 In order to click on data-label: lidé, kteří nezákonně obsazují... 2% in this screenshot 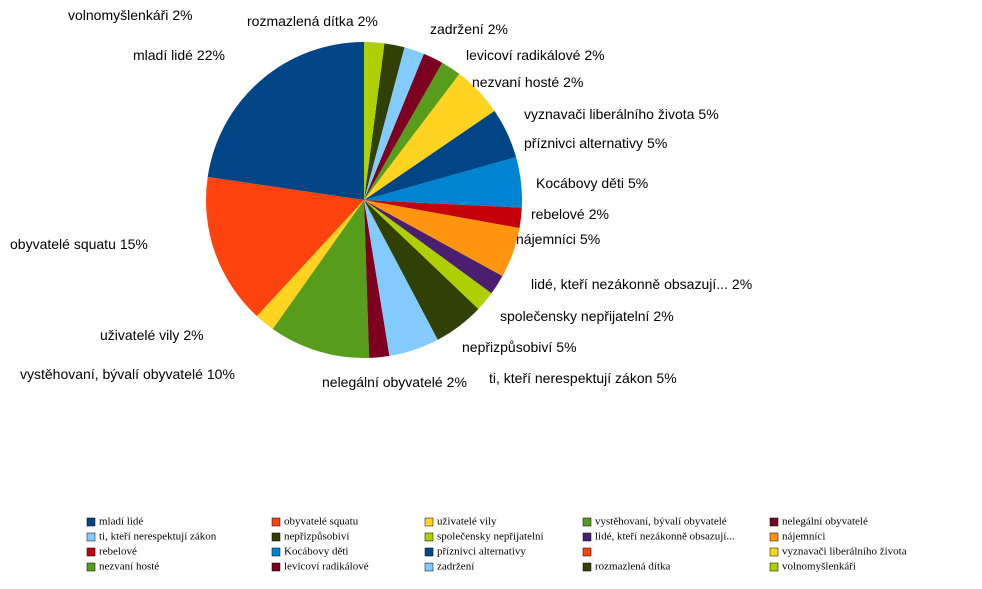, I will do `click(641, 284)`.